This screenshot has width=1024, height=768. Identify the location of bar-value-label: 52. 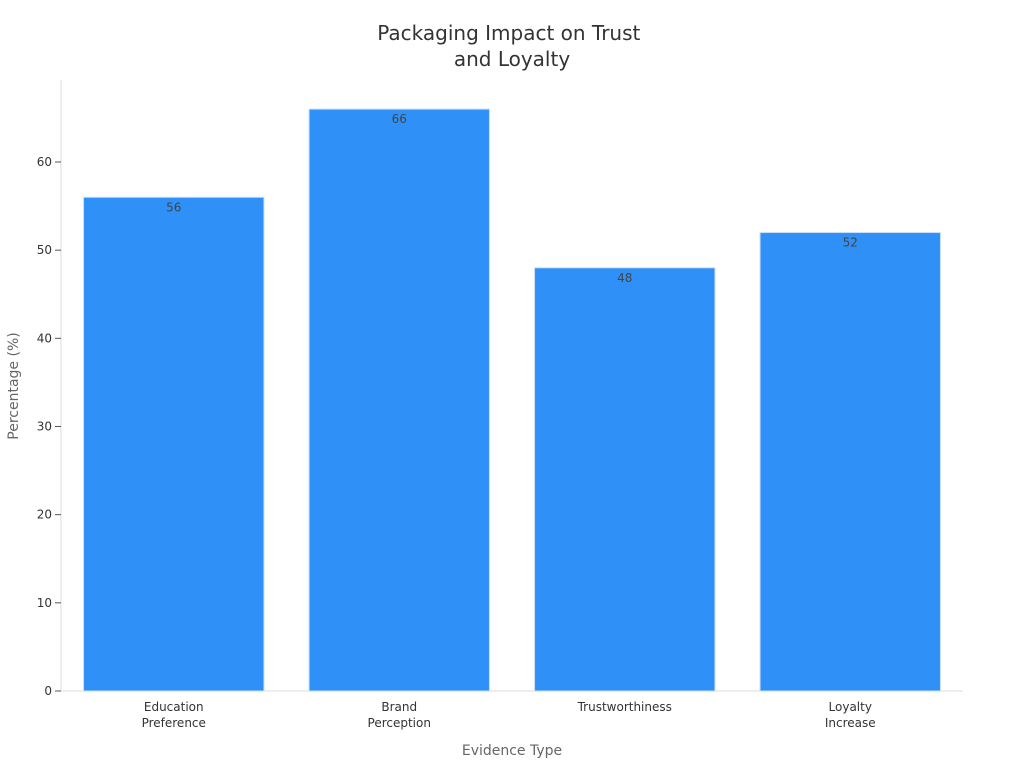
(850, 243).